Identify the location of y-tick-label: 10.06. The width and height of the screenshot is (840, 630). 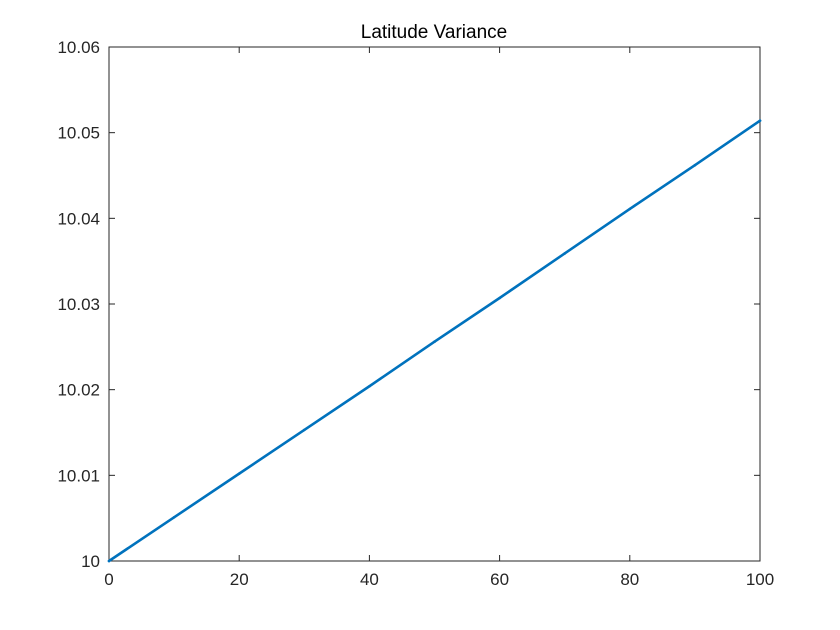
(78, 47).